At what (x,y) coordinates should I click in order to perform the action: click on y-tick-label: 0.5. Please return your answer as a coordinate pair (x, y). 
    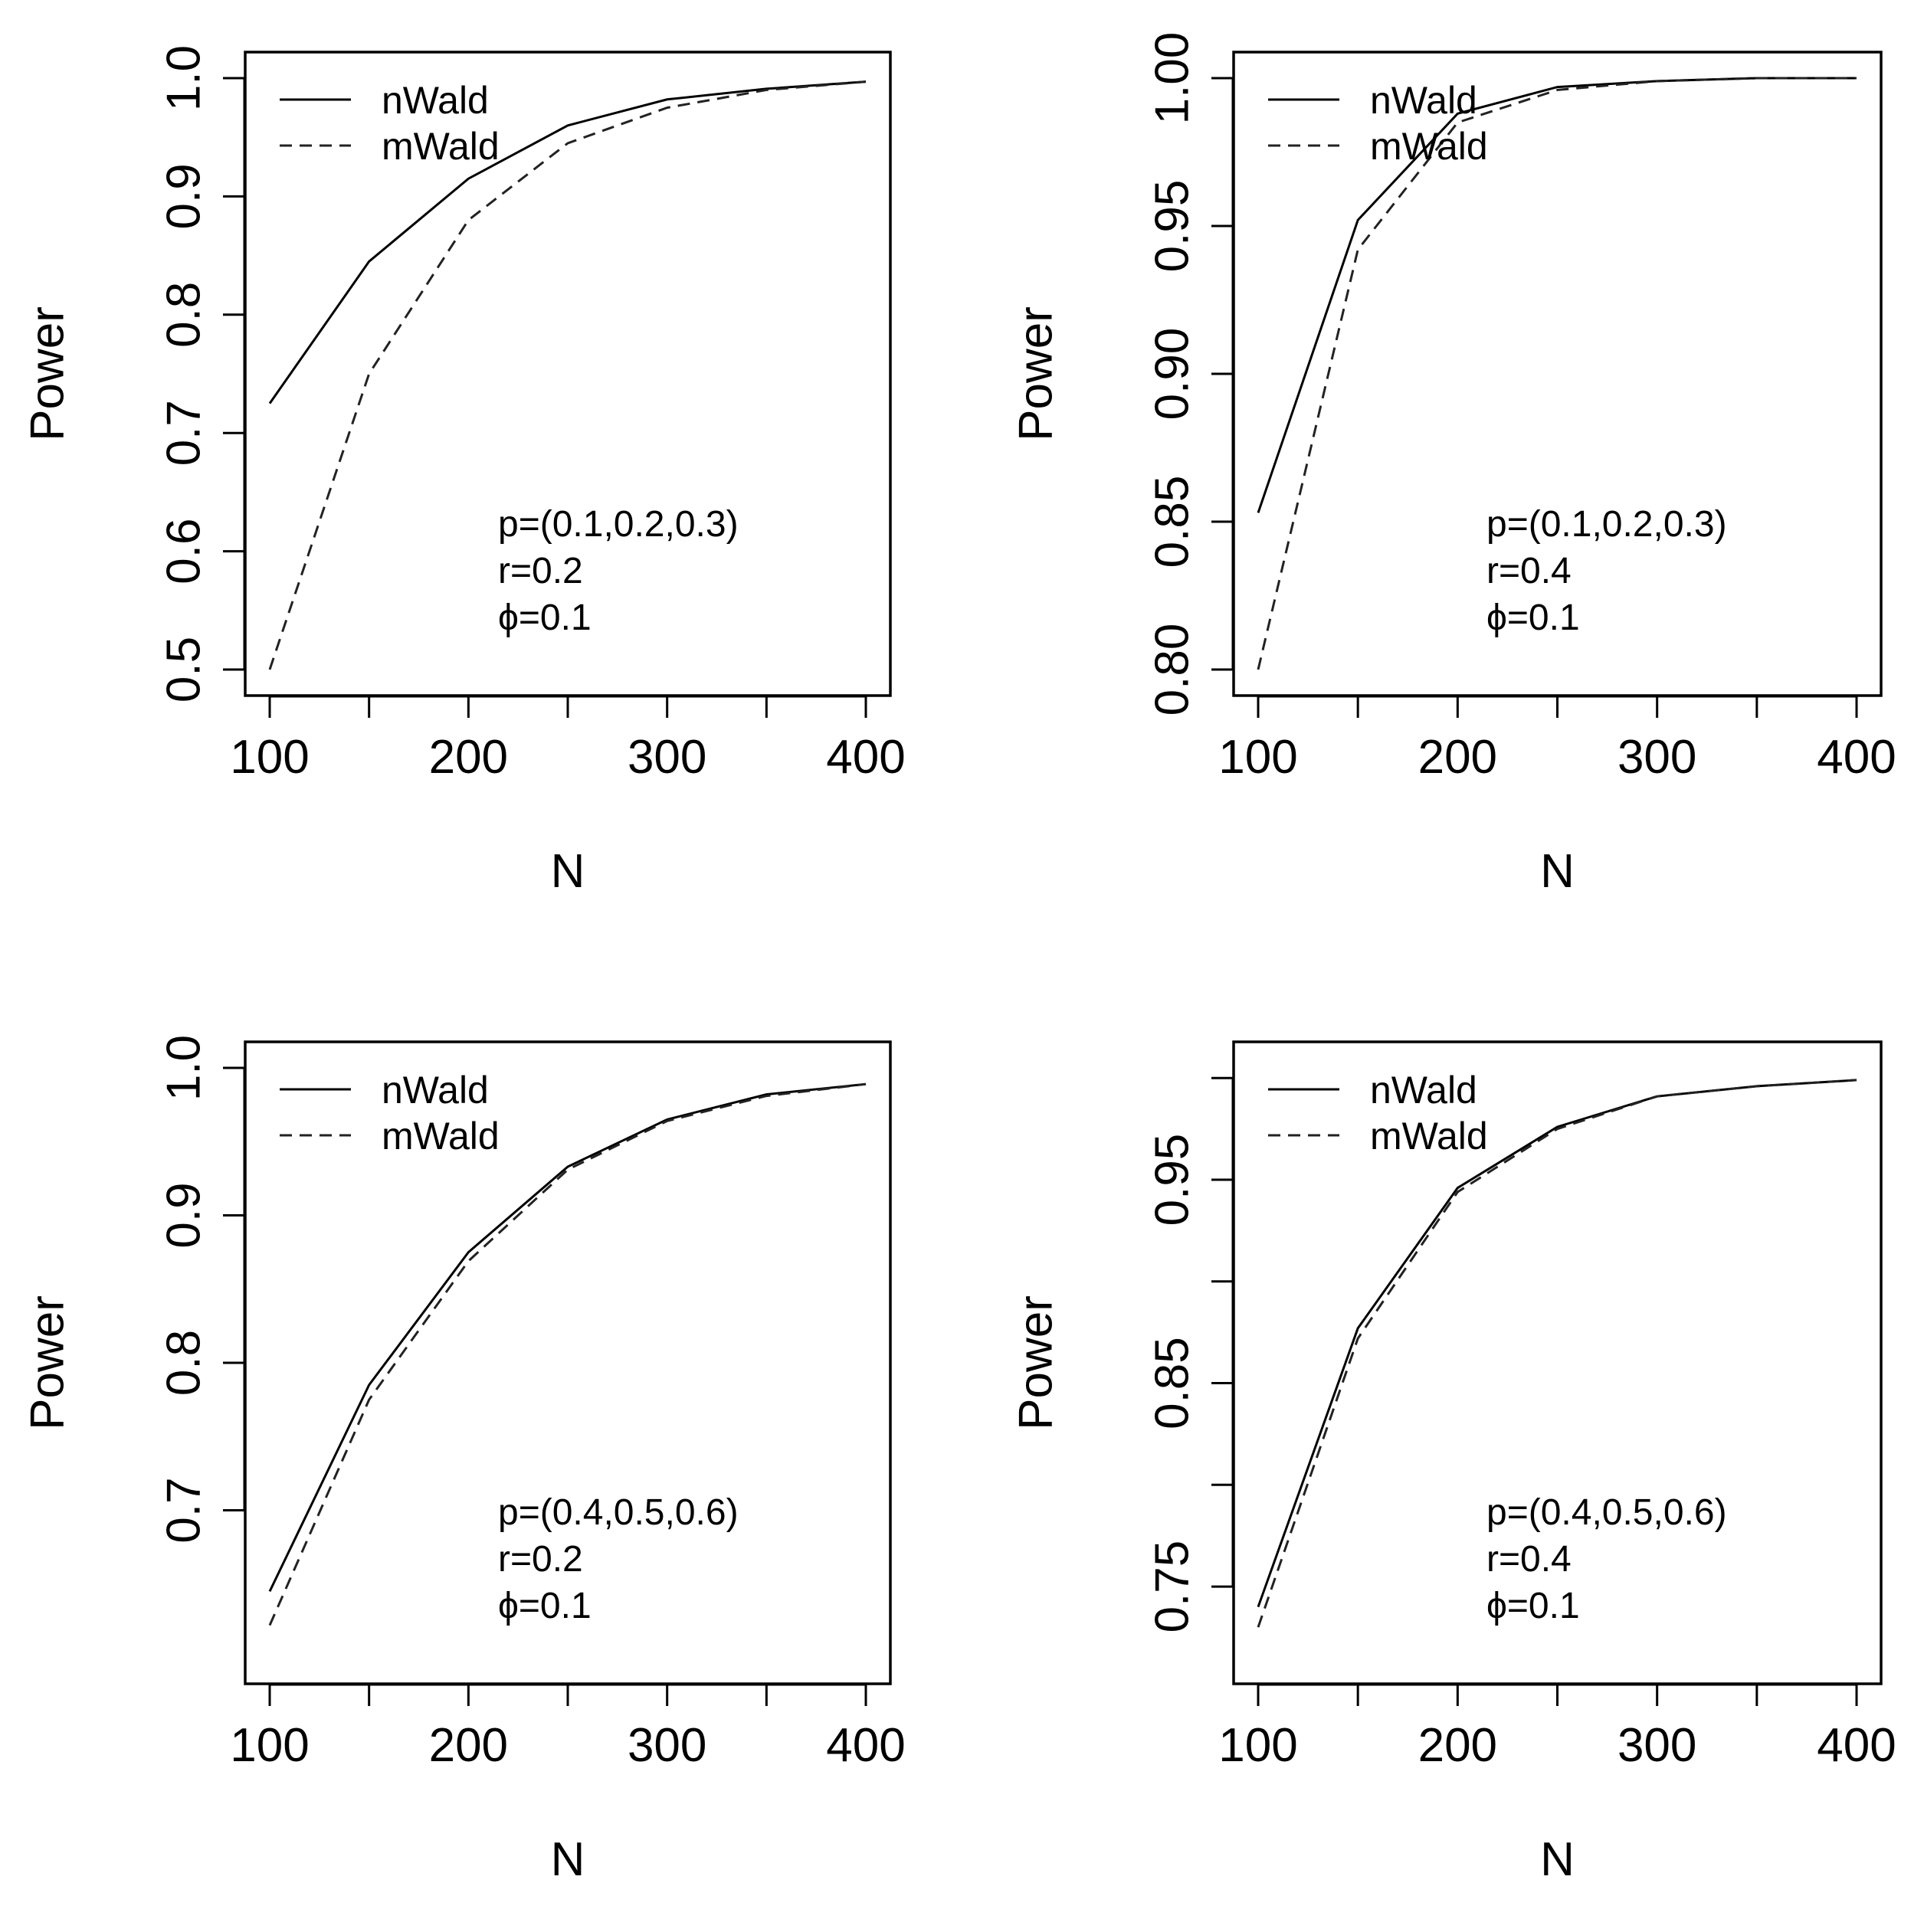
    Looking at the image, I should click on (184, 669).